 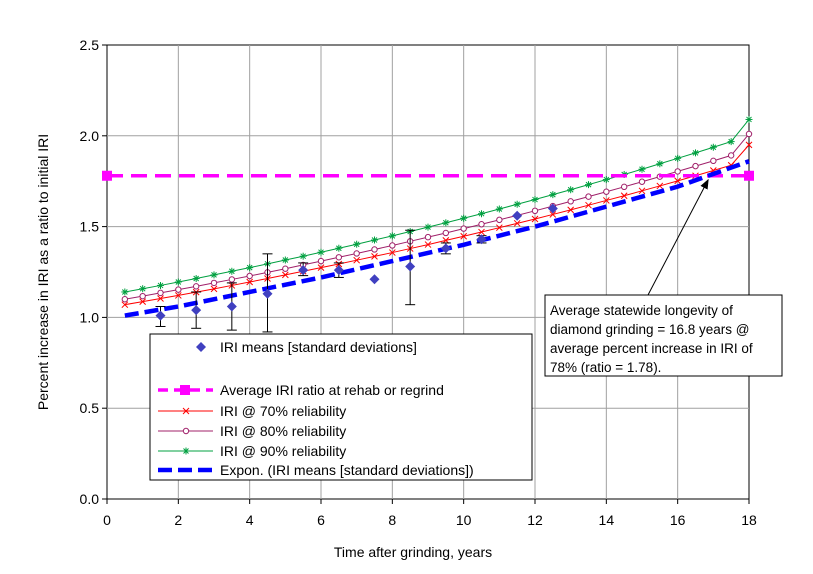 I want to click on legend-item-r70: IRI @ 70% reliability, so click(x=252, y=411).